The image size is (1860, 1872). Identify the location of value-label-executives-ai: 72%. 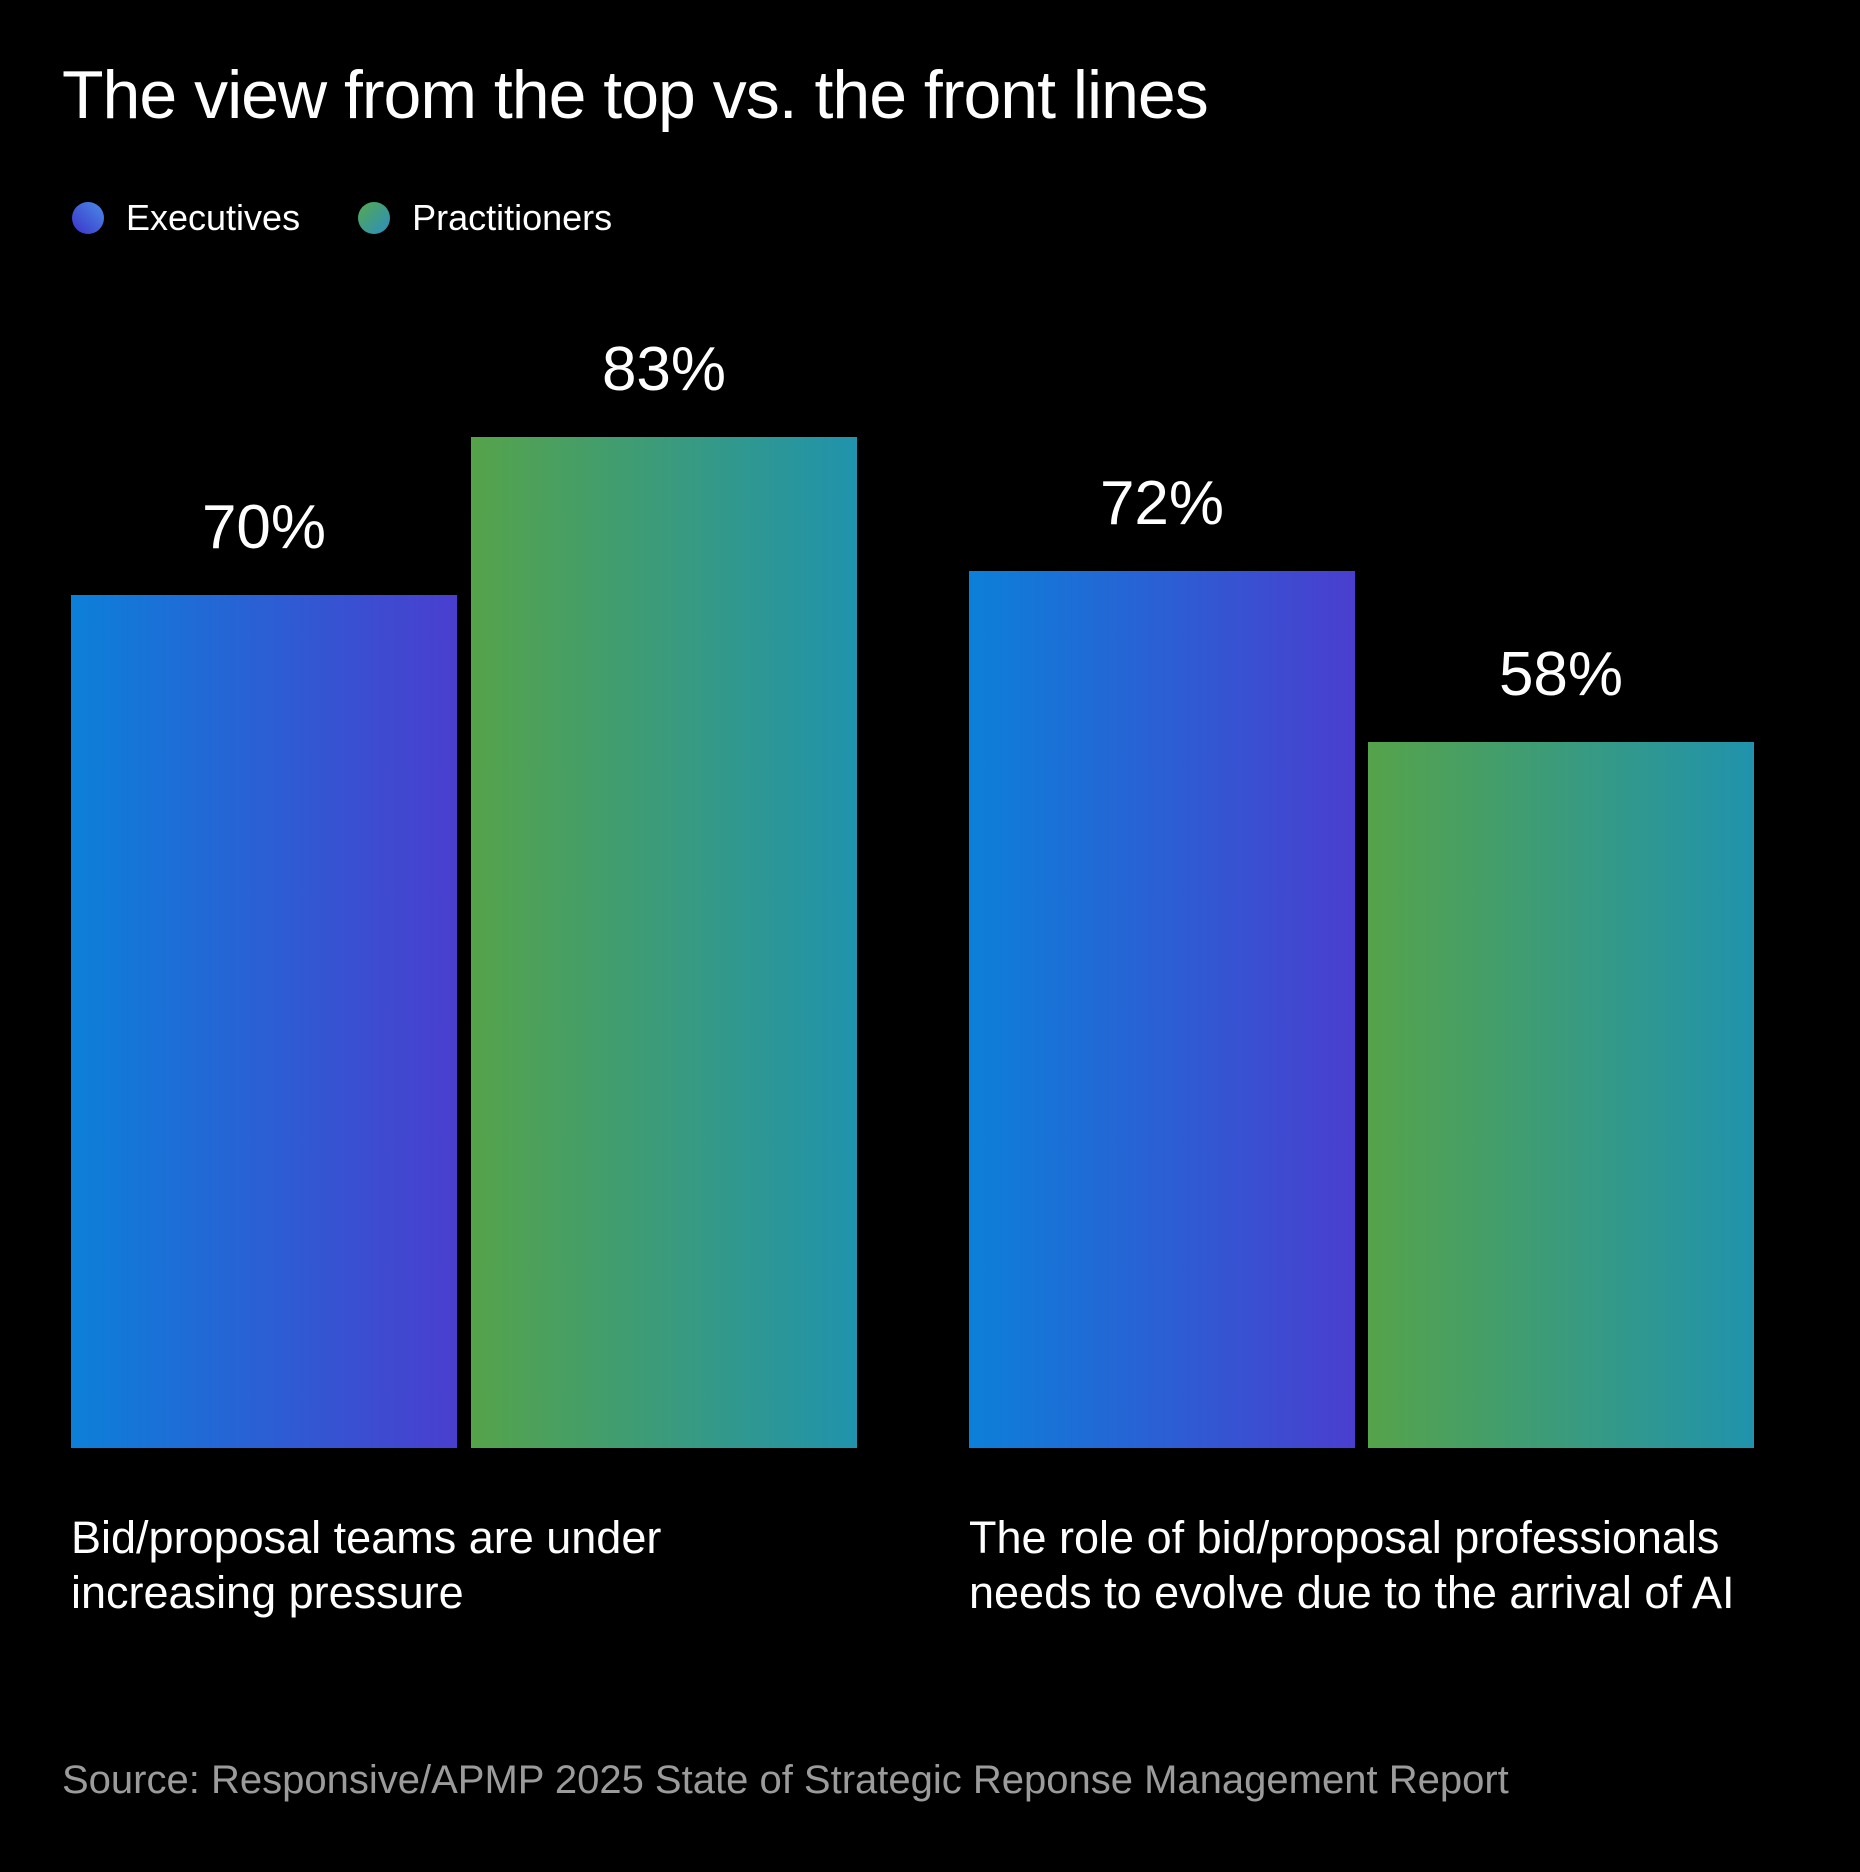
(1162, 503).